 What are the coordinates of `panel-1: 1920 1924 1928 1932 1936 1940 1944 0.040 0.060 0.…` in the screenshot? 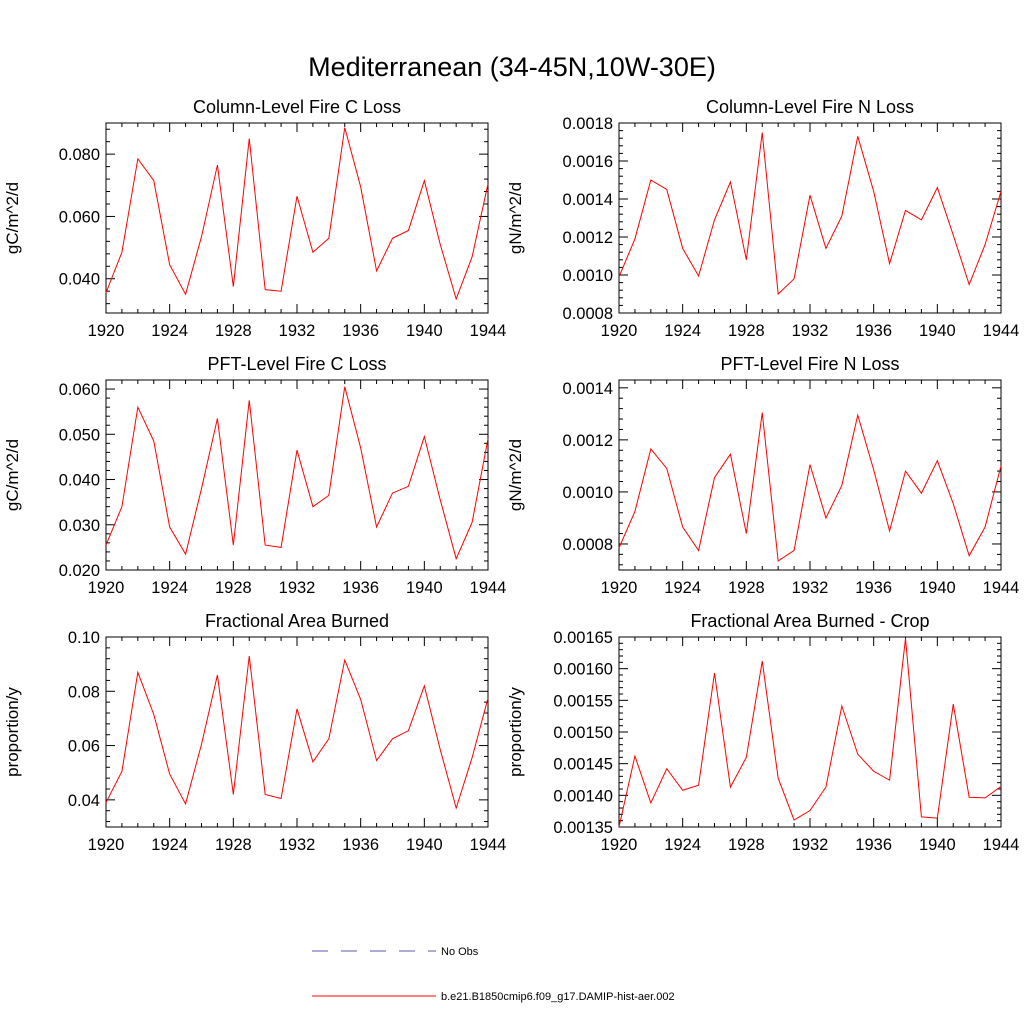 It's located at (254, 218).